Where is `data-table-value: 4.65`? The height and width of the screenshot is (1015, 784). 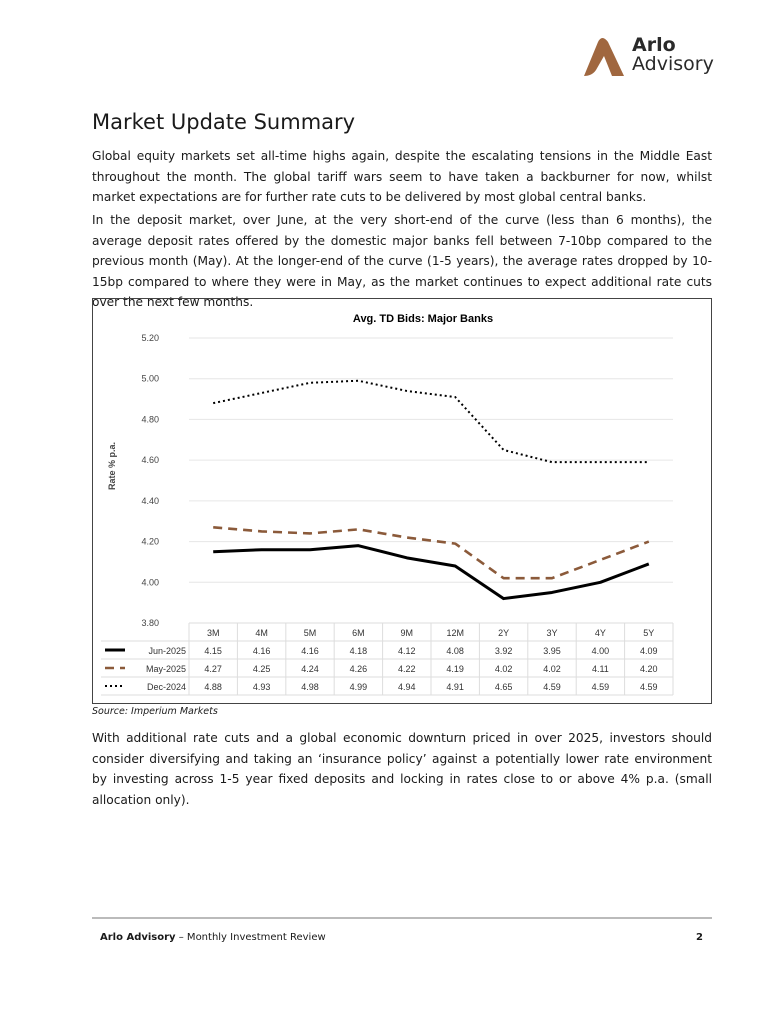 data-table-value: 4.65 is located at coordinates (504, 687).